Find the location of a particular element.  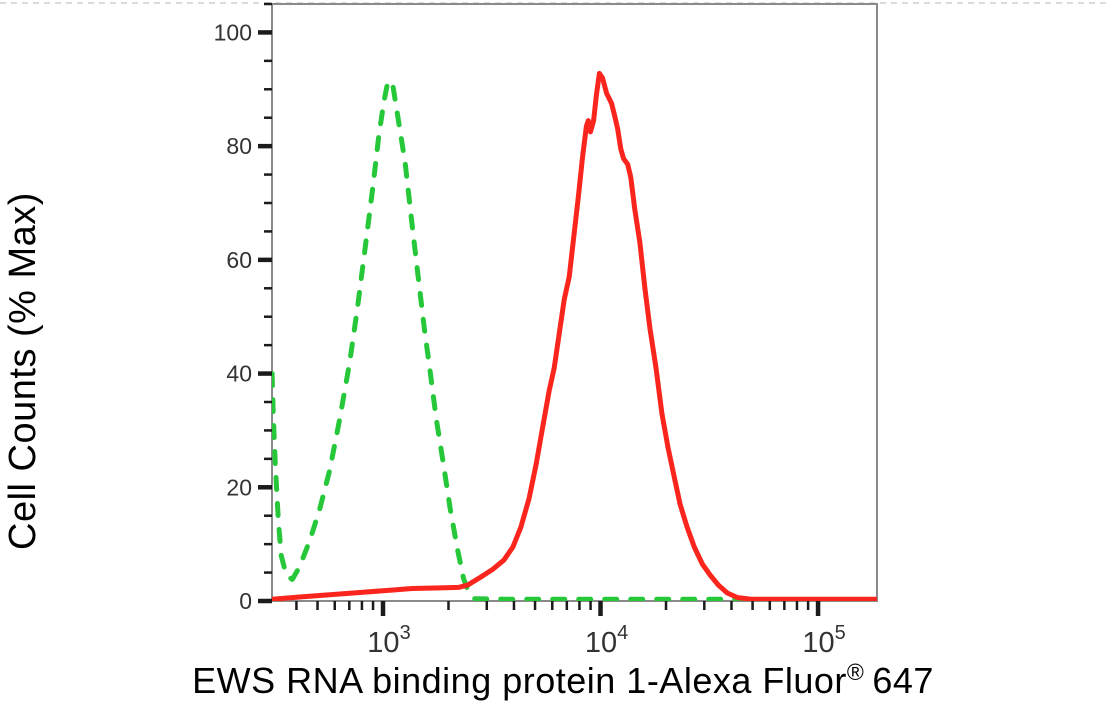

registered-trademark-icon: ® is located at coordinates (855, 672).